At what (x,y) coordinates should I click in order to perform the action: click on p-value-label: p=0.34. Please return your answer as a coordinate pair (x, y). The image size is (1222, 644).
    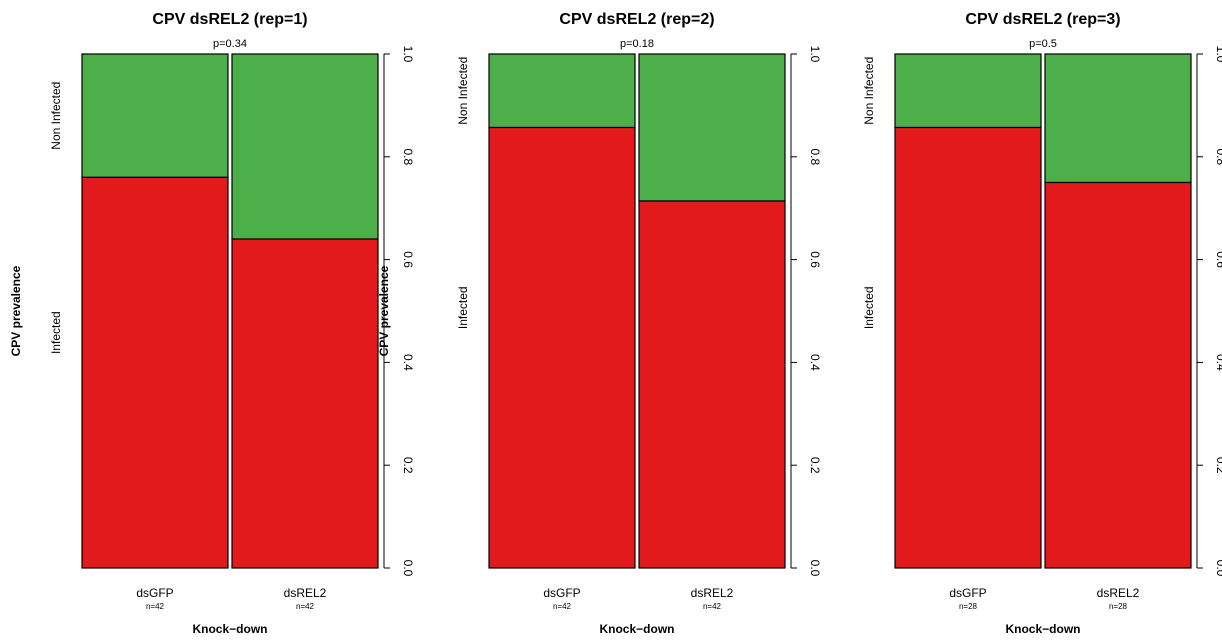
    Looking at the image, I should click on (230, 44).